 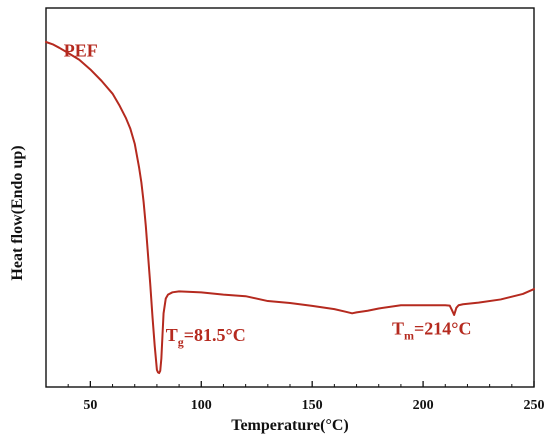 I want to click on x-axis-ticks: 50 100 150 200 250, so click(x=295, y=397).